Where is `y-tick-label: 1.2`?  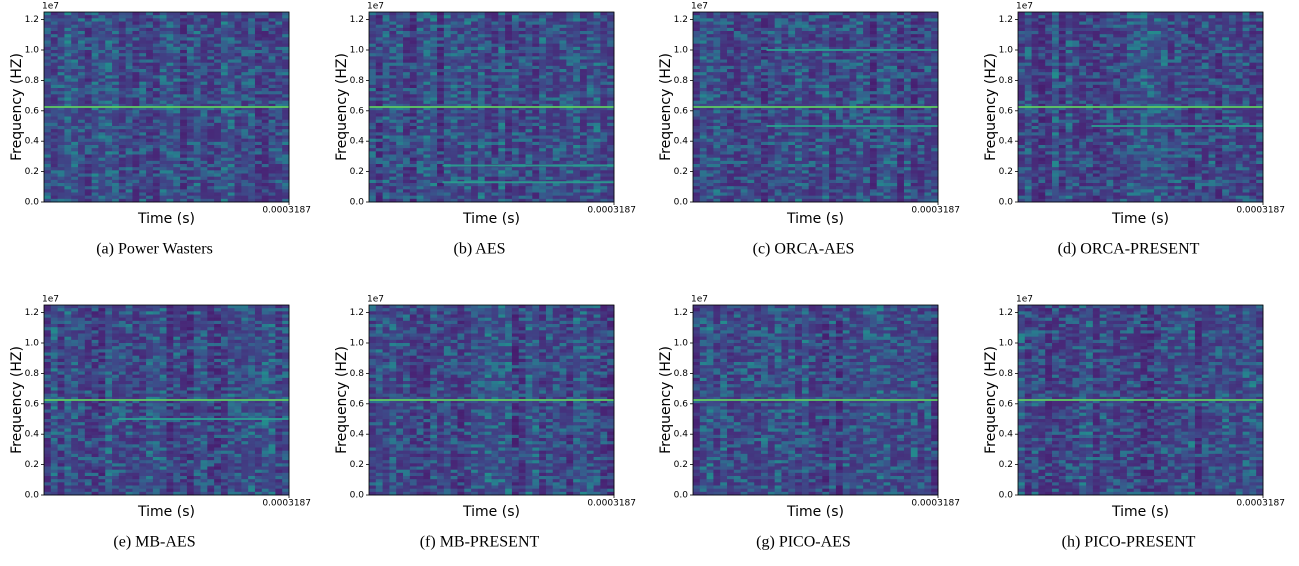 y-tick-label: 1.2 is located at coordinates (32, 20).